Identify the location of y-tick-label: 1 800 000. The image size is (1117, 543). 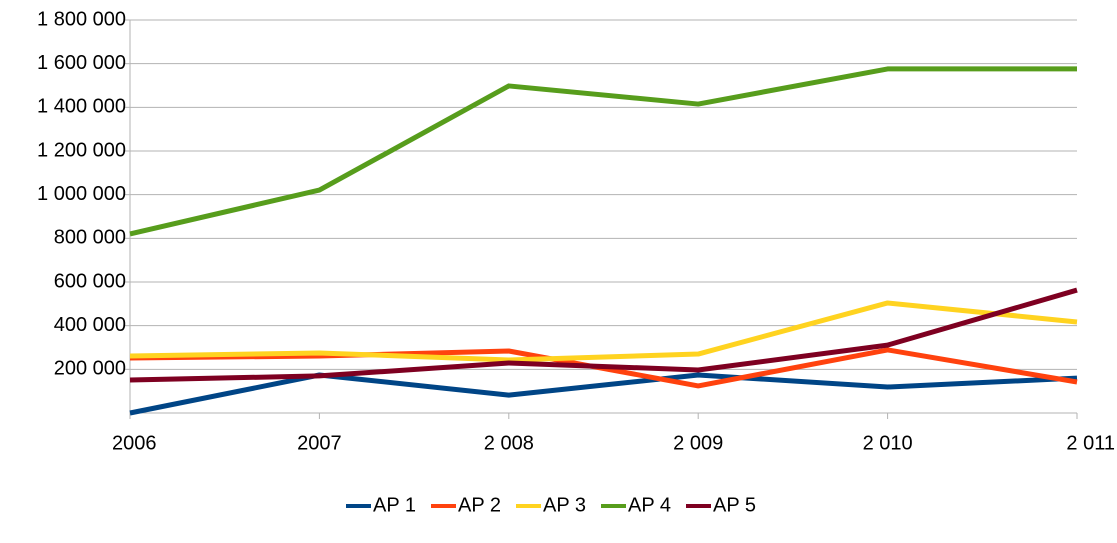
(81, 19).